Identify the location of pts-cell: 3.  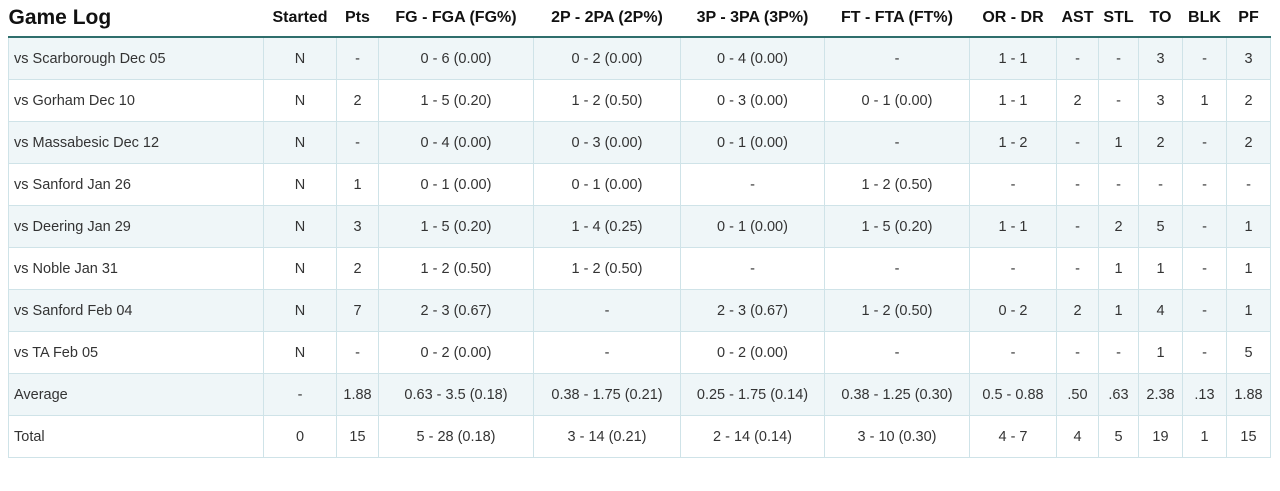
(357, 226).